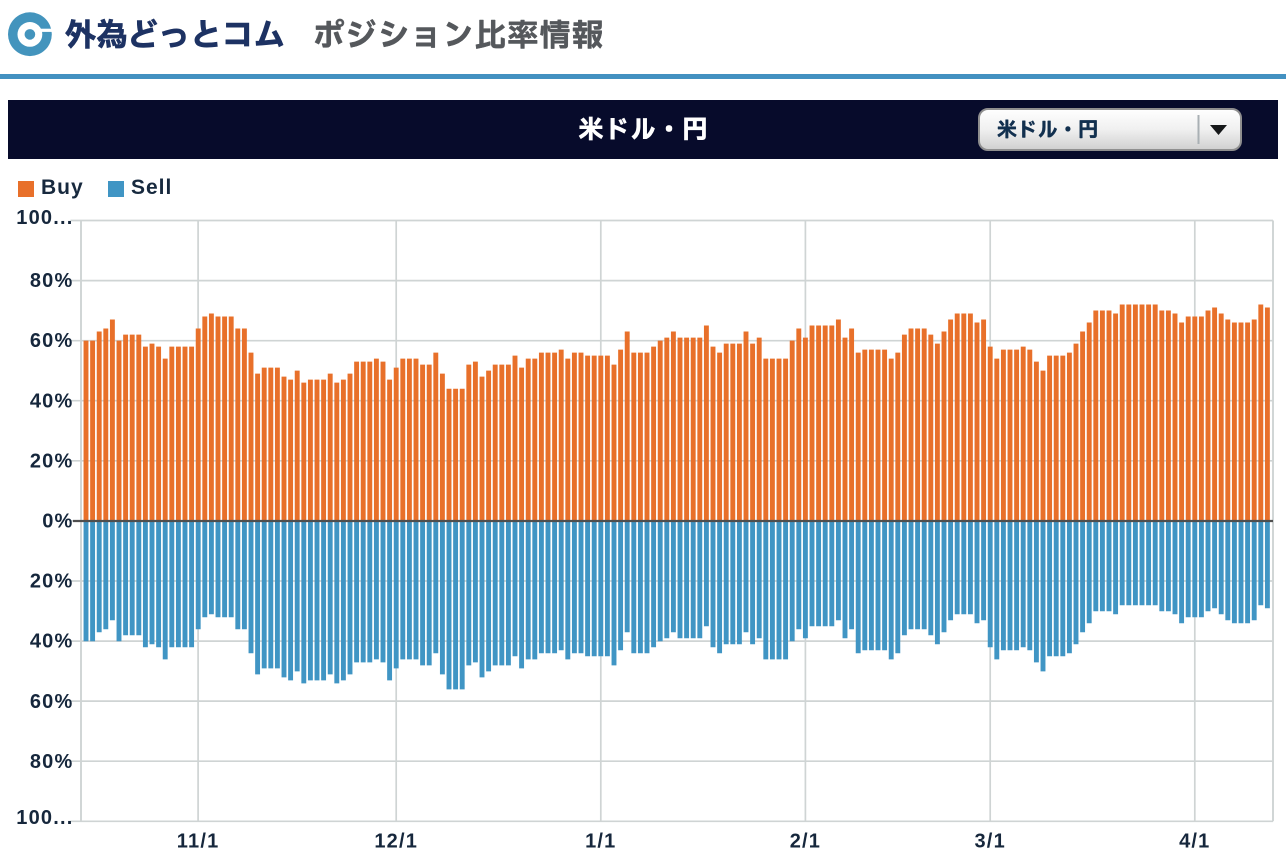 The height and width of the screenshot is (865, 1286). I want to click on svg-text: 2/1, so click(805, 842).